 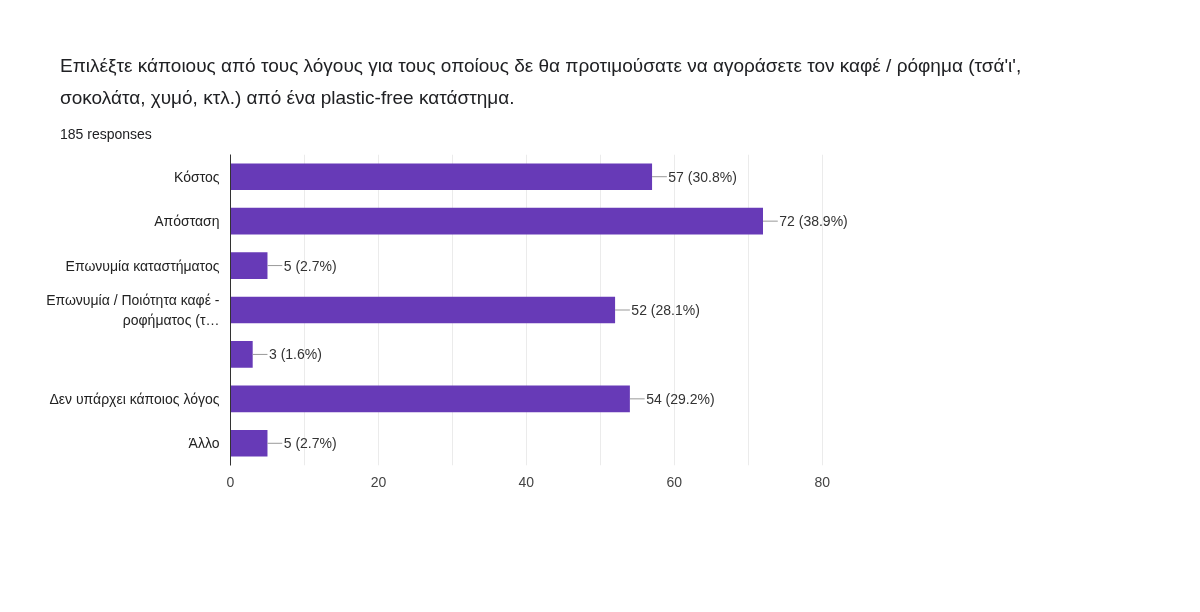 I want to click on data-label: 52 (28.1%), so click(x=665, y=310).